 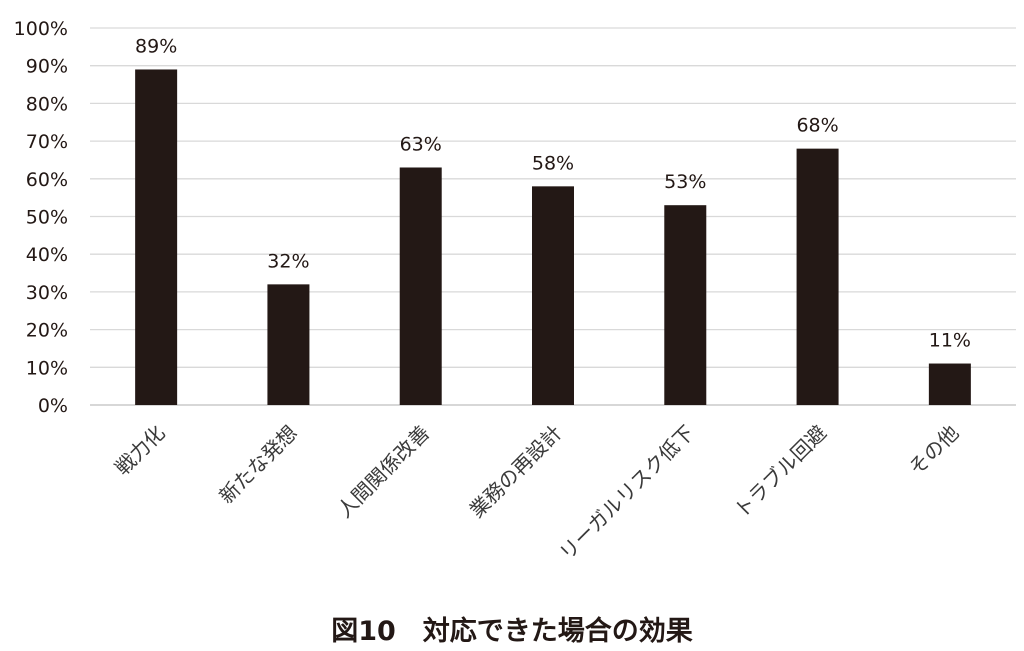 I want to click on y-tick-label: 10%, so click(x=47, y=368).